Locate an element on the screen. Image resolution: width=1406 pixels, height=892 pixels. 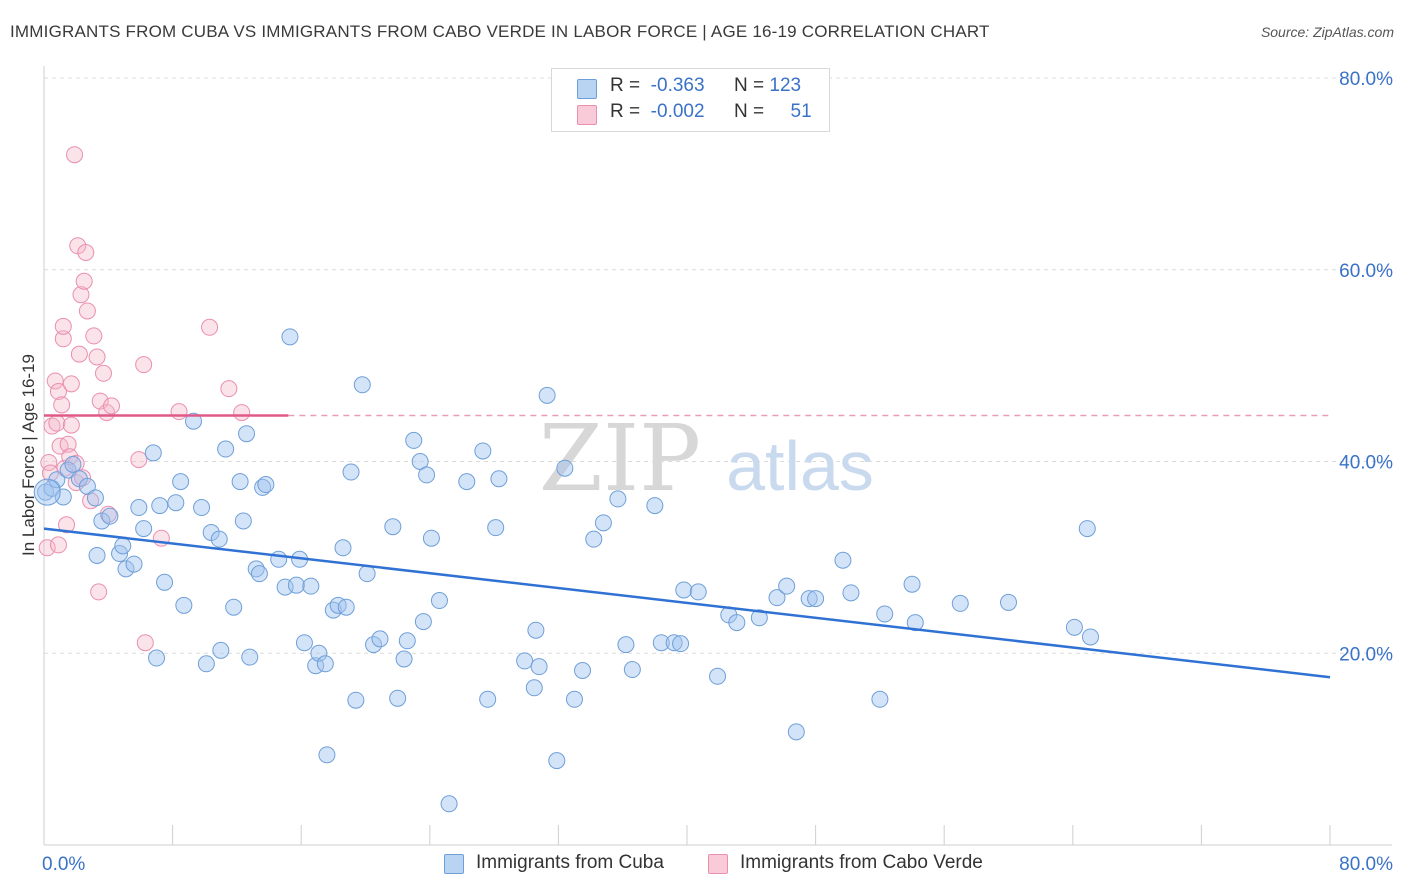
watermark-zip: ZIP is located at coordinates (620, 458).